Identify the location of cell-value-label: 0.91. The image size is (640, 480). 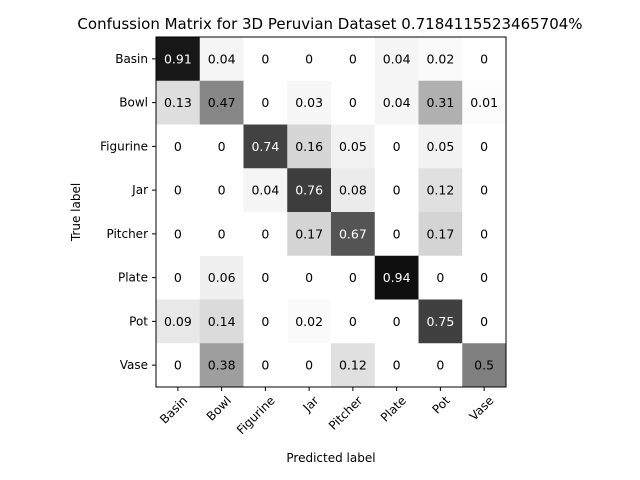
(178, 58).